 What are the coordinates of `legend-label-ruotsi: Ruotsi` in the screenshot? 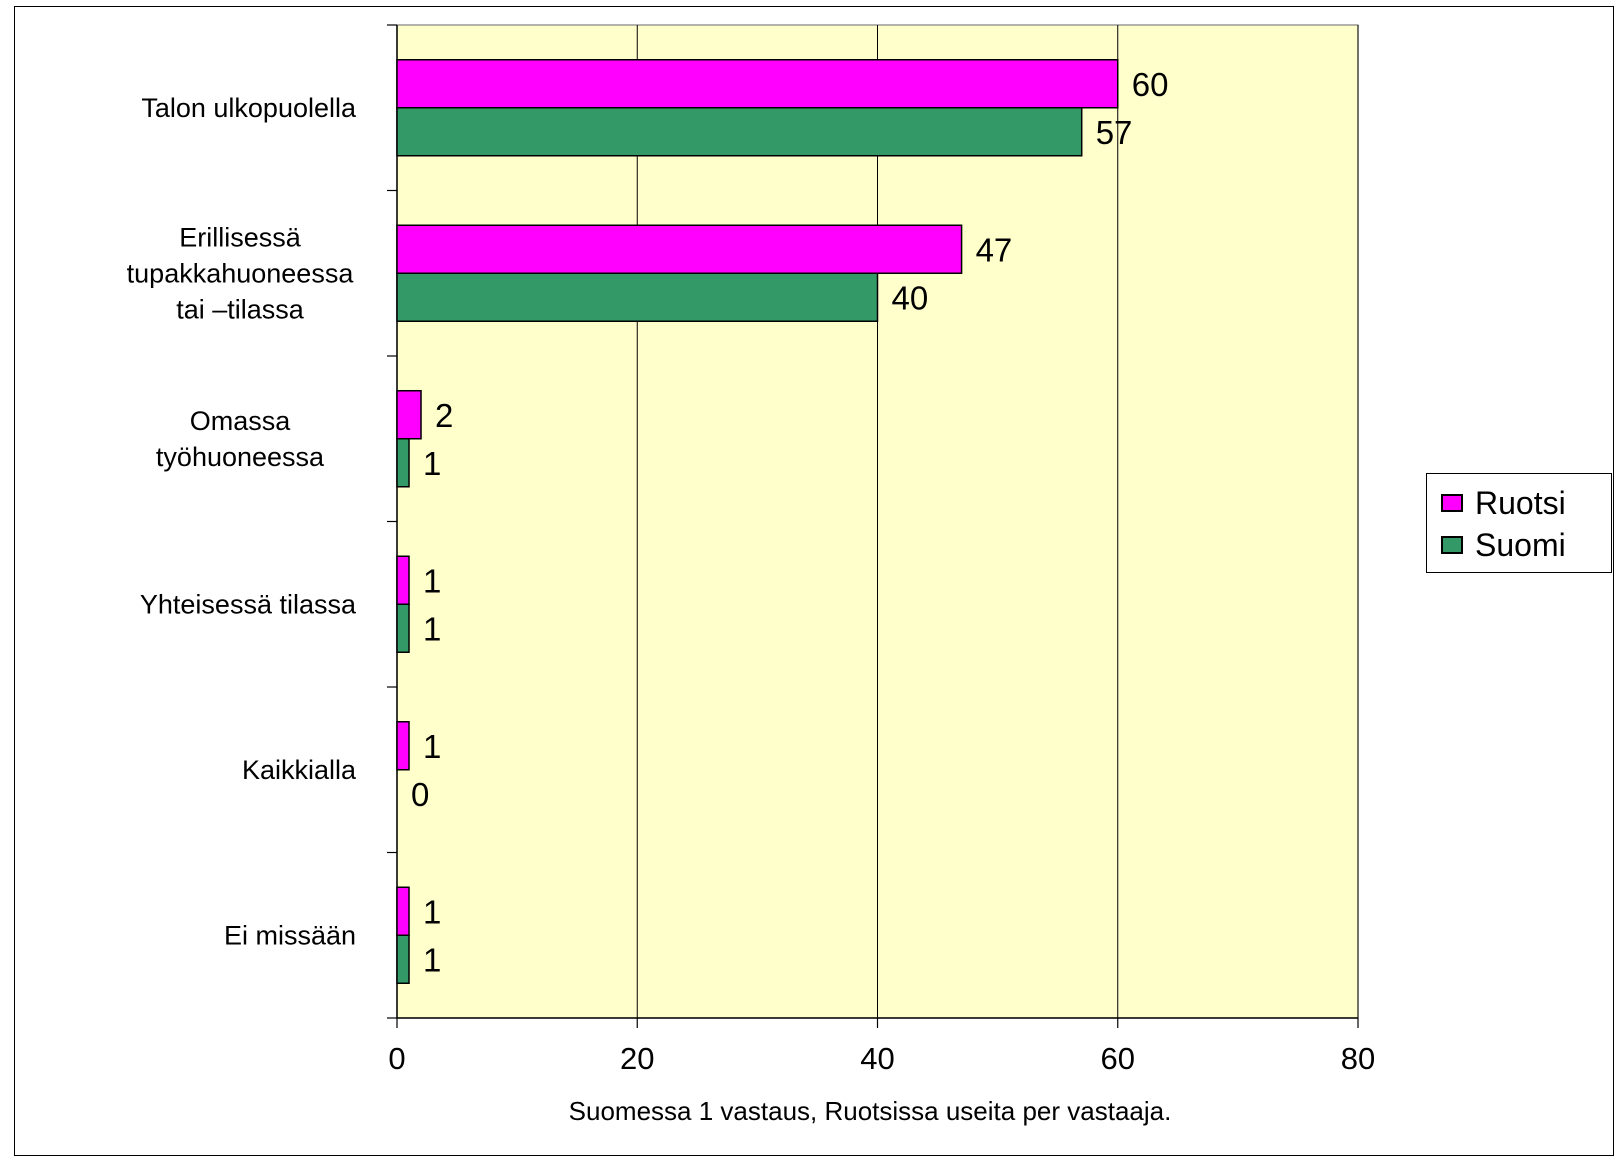 It's located at (1520, 502).